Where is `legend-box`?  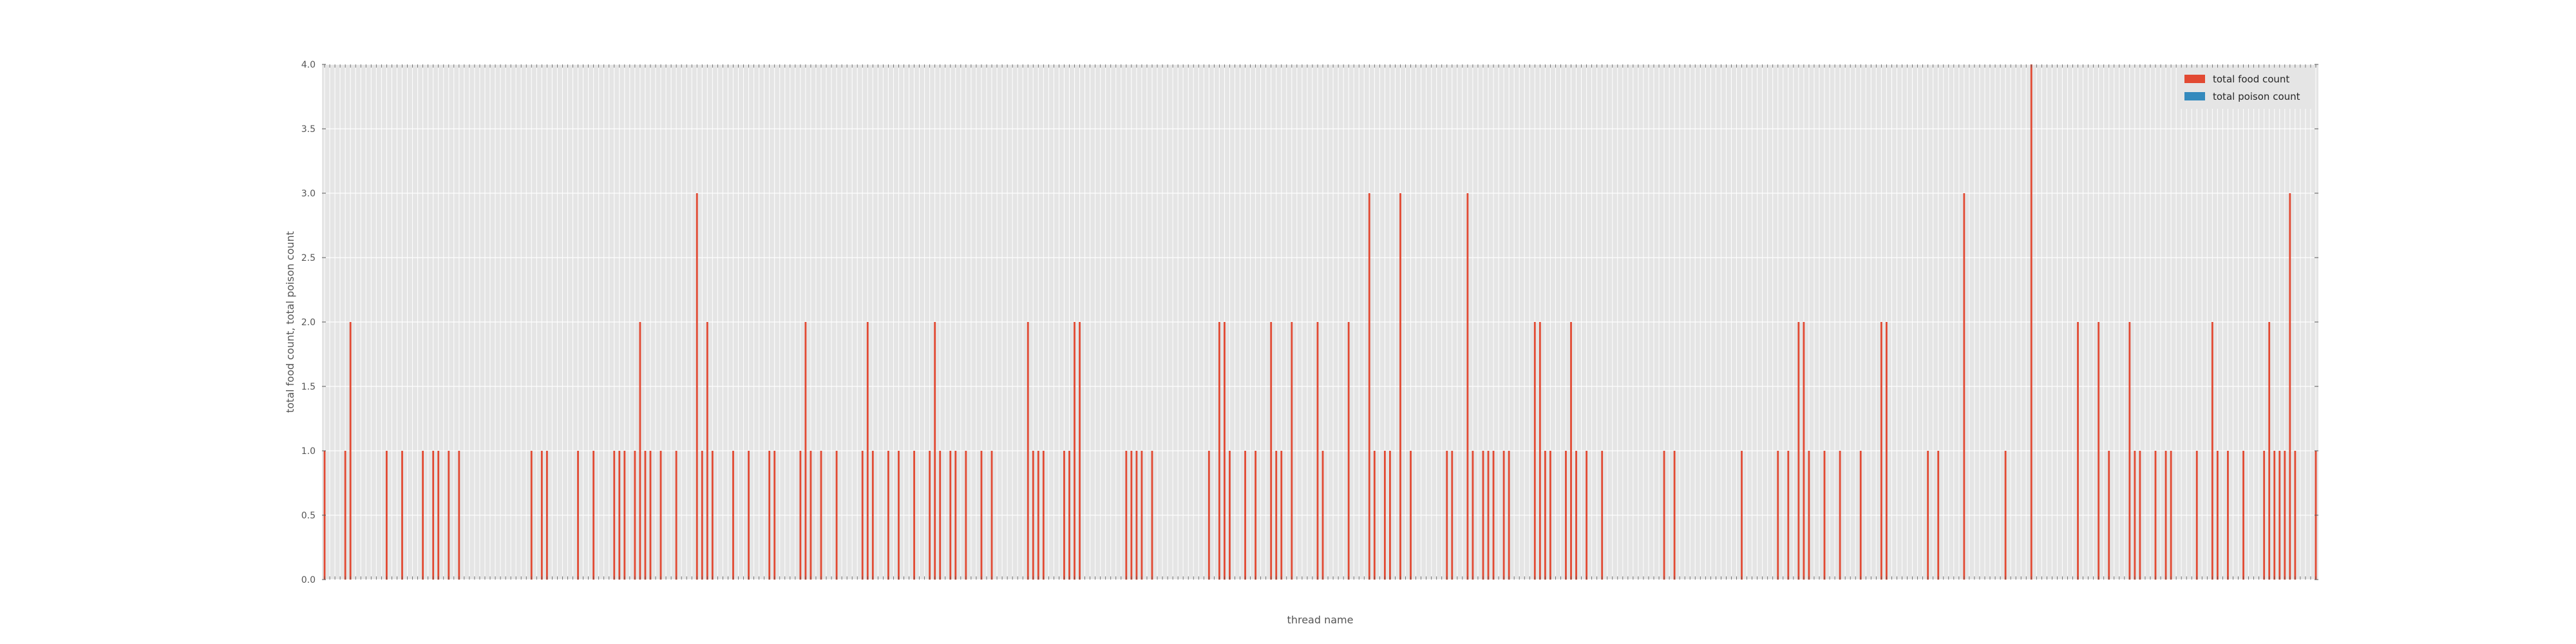
legend-box is located at coordinates (2245, 88).